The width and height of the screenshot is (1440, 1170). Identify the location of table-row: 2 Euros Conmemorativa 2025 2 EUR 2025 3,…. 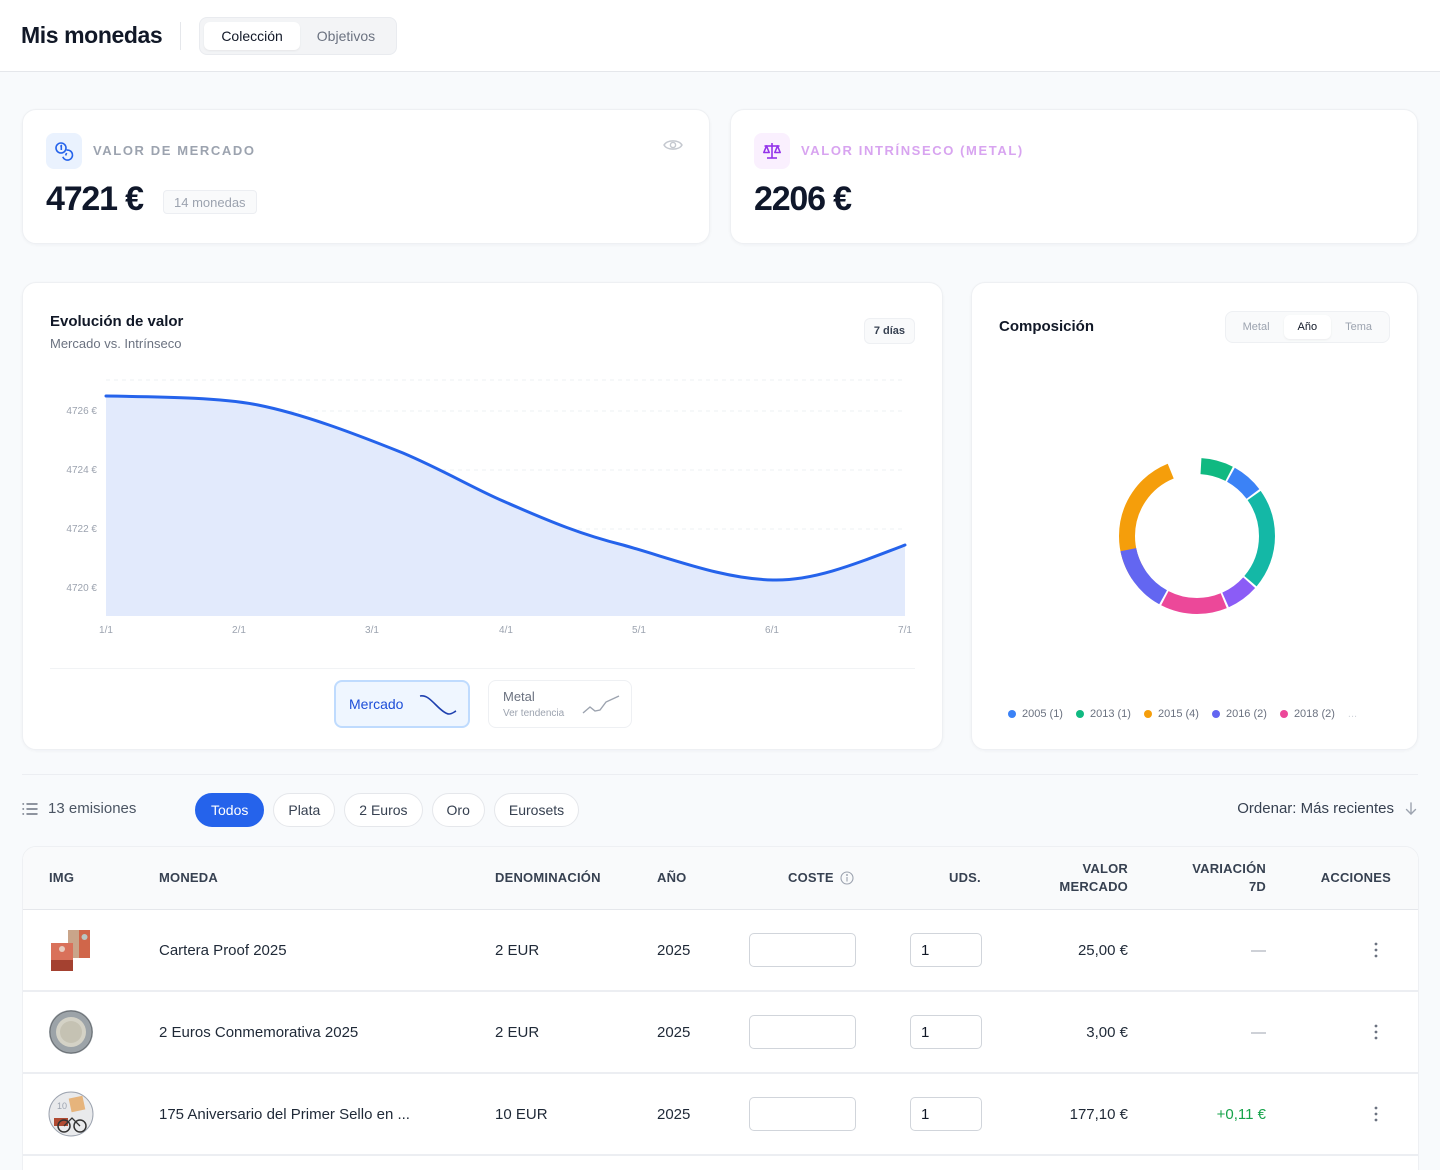
(720, 1033).